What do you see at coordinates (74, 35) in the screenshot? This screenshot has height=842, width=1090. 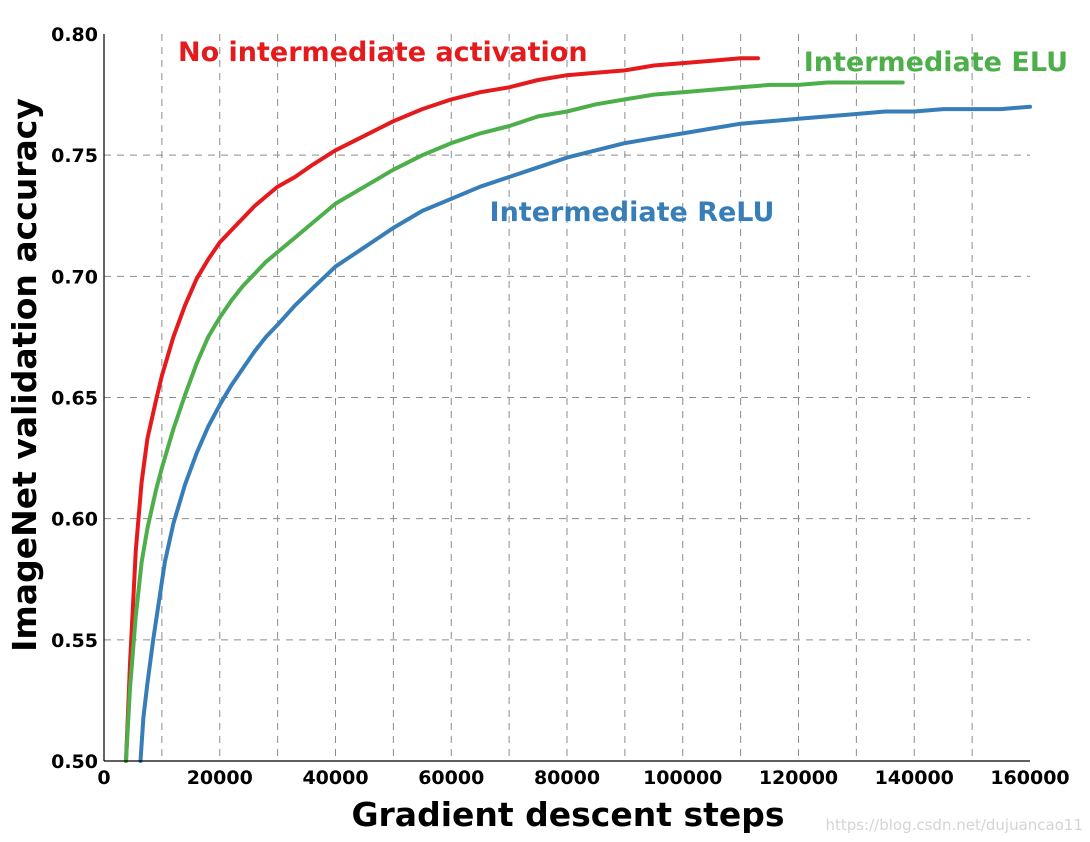 I see `y-tick-label: 0.80` at bounding box center [74, 35].